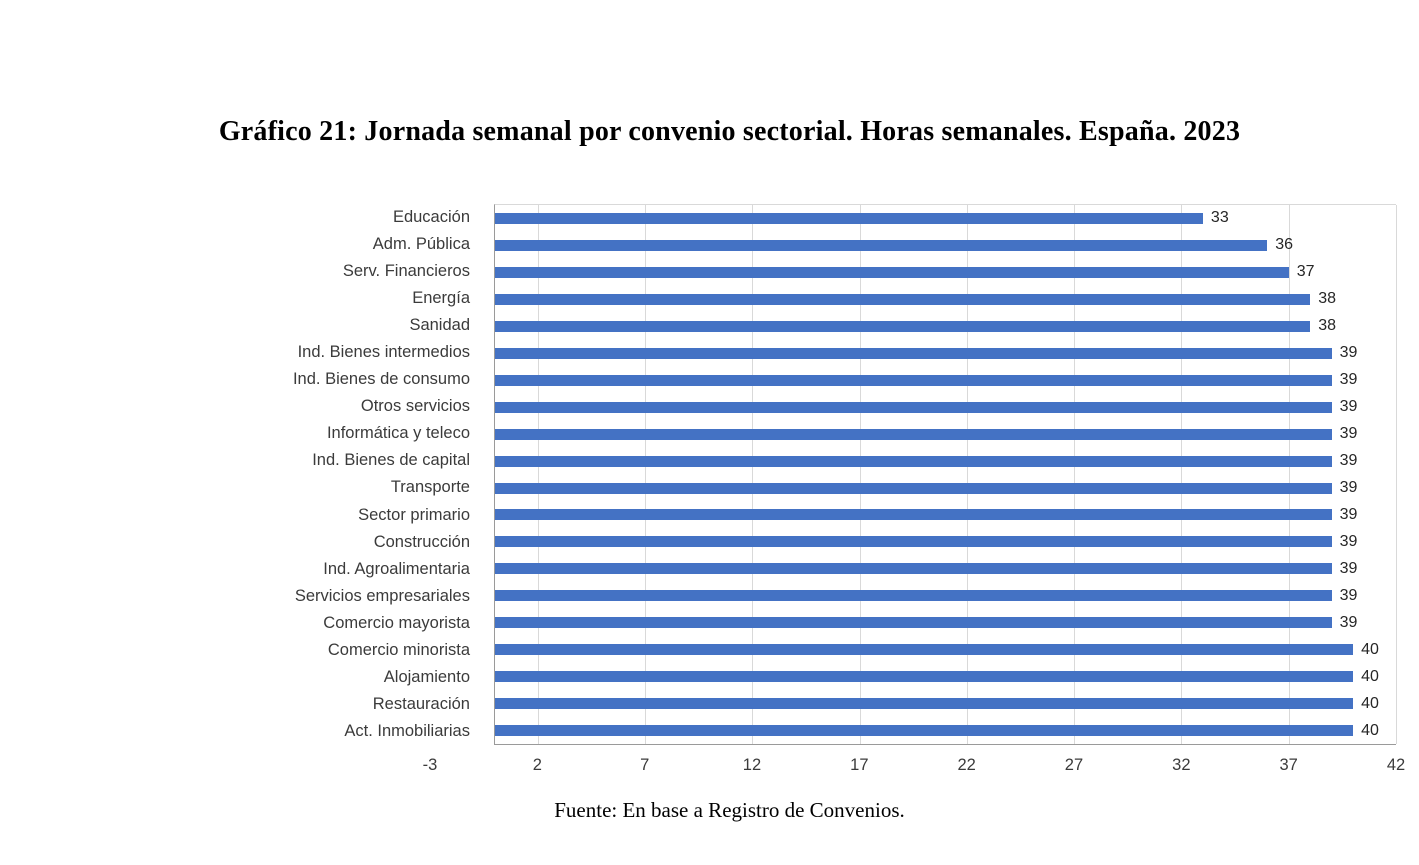  I want to click on bar-value-label: 37, so click(1305, 272).